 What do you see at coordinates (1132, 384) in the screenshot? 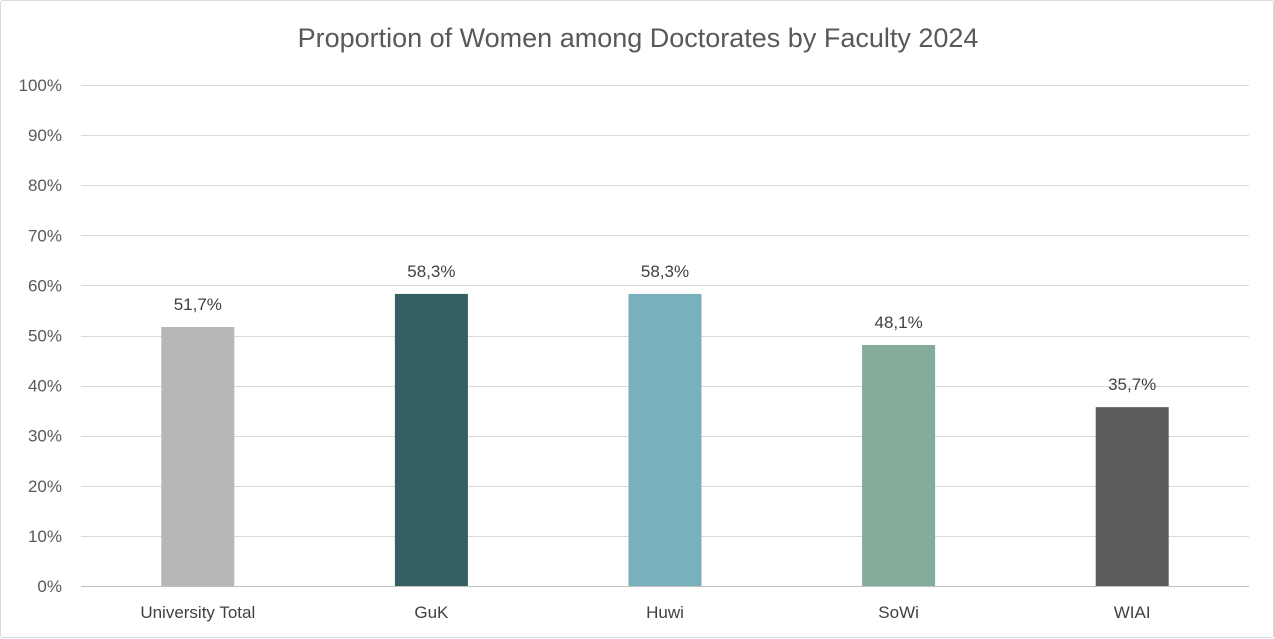
I see `data-label: 35,7%` at bounding box center [1132, 384].